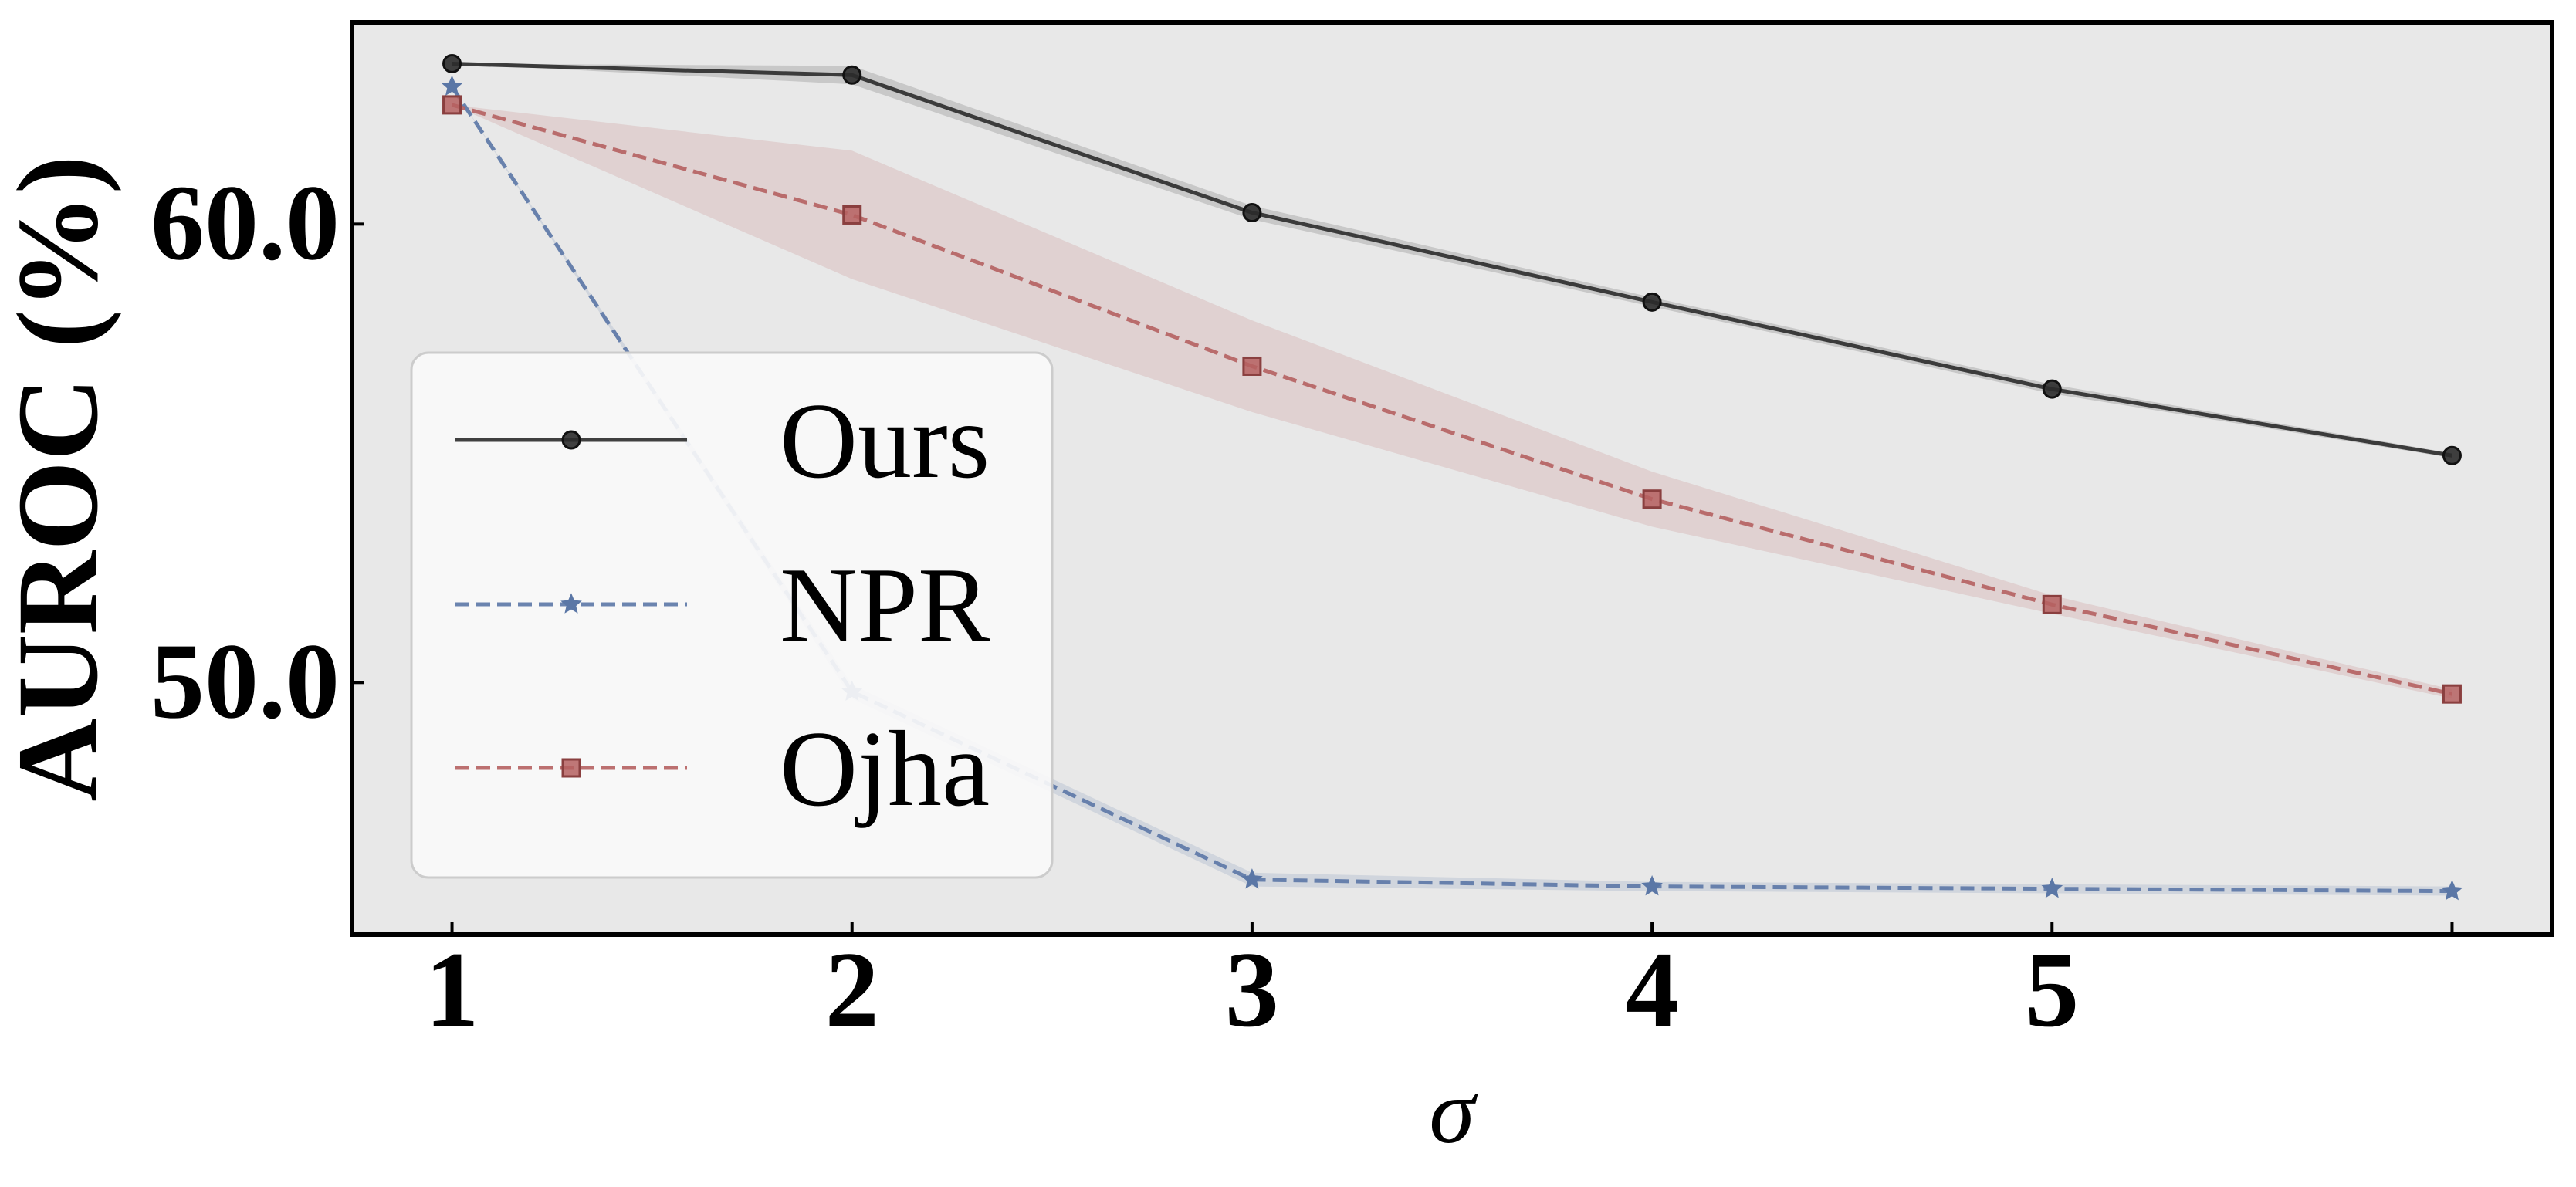 This screenshot has height=1187, width=2576. Describe the element at coordinates (885, 441) in the screenshot. I see `ours-legend-label: Ours` at that location.